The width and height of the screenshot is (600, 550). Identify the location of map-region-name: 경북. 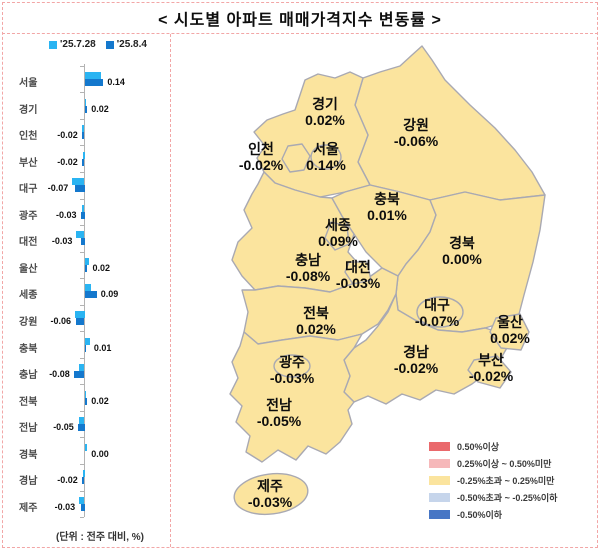
(462, 243).